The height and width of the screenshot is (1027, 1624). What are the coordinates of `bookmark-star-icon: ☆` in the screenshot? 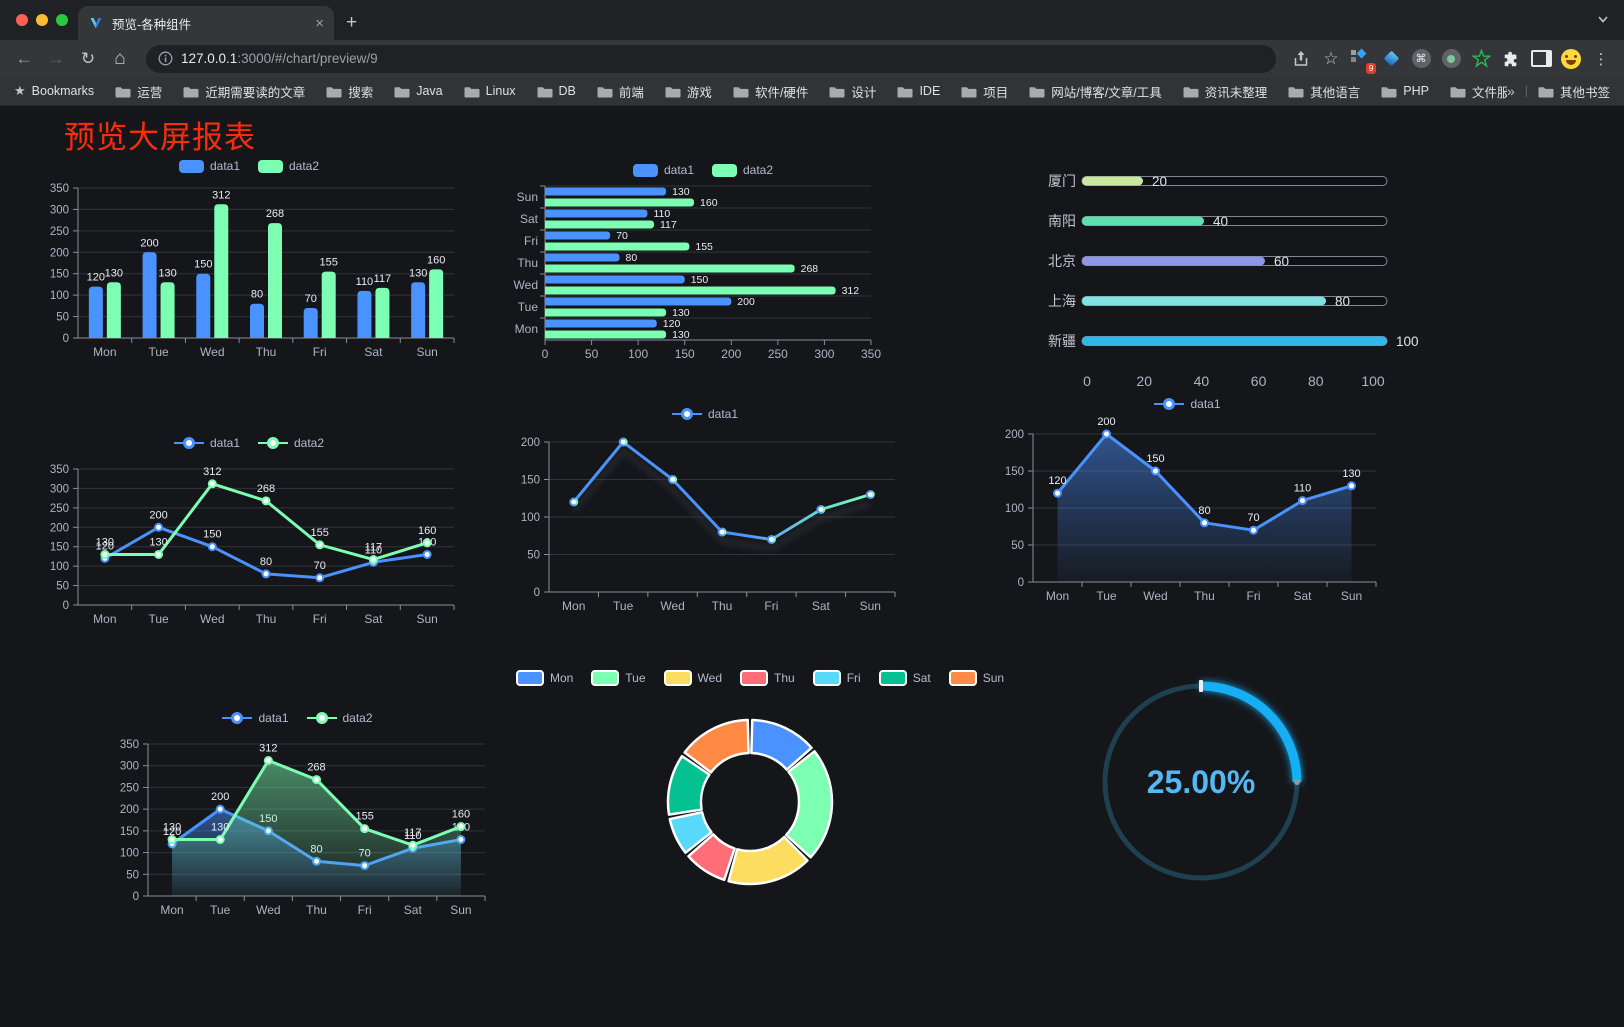 It's located at (1331, 58).